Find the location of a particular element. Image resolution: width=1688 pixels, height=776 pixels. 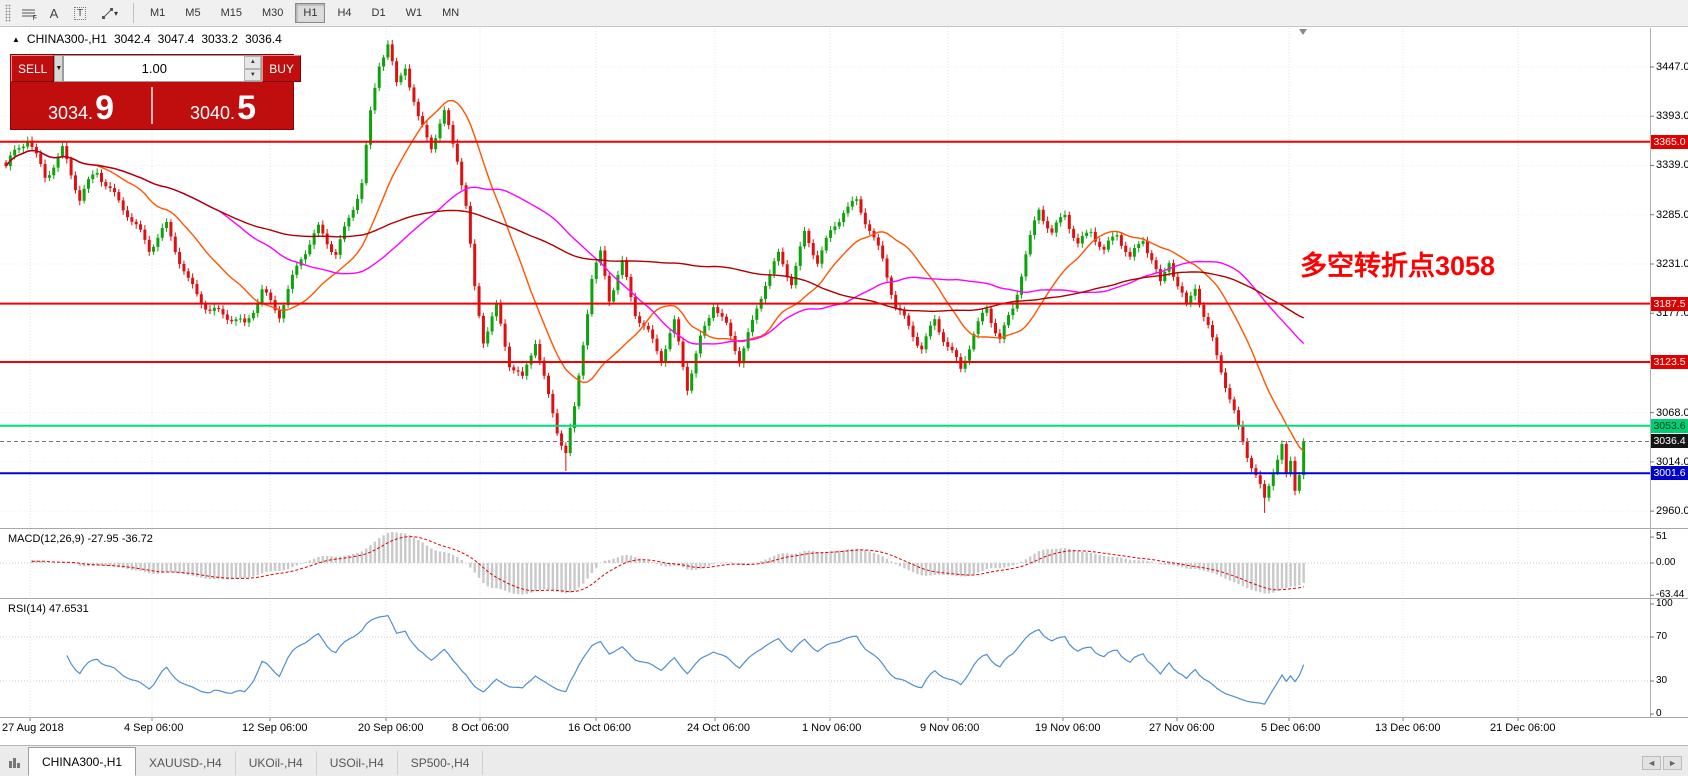

dropdown-caret-icon: ▾ is located at coordinates (115, 13).